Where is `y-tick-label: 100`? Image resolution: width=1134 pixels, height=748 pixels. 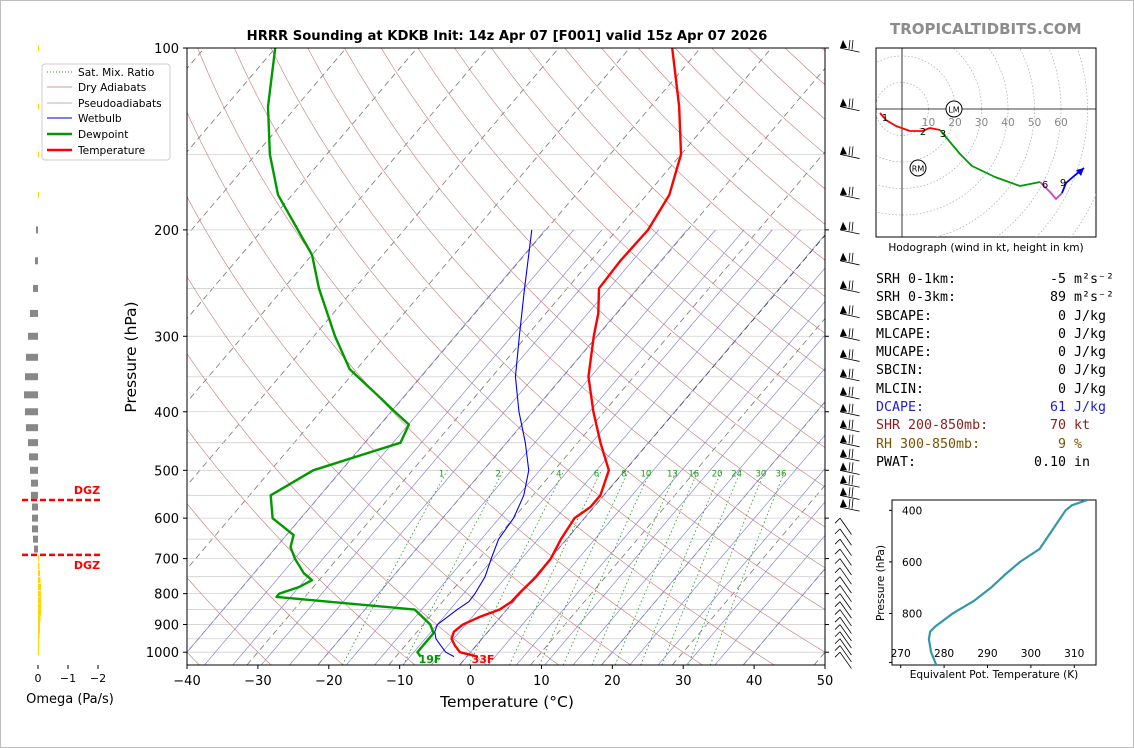
y-tick-label: 100 is located at coordinates (166, 49).